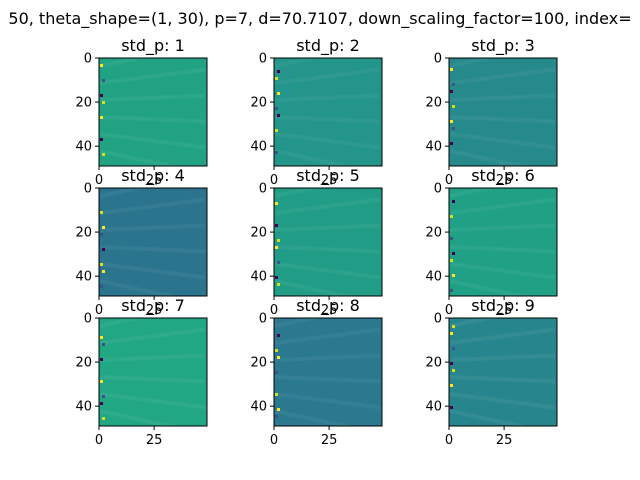  I want to click on panel-title: std_p: 2, so click(328, 46).